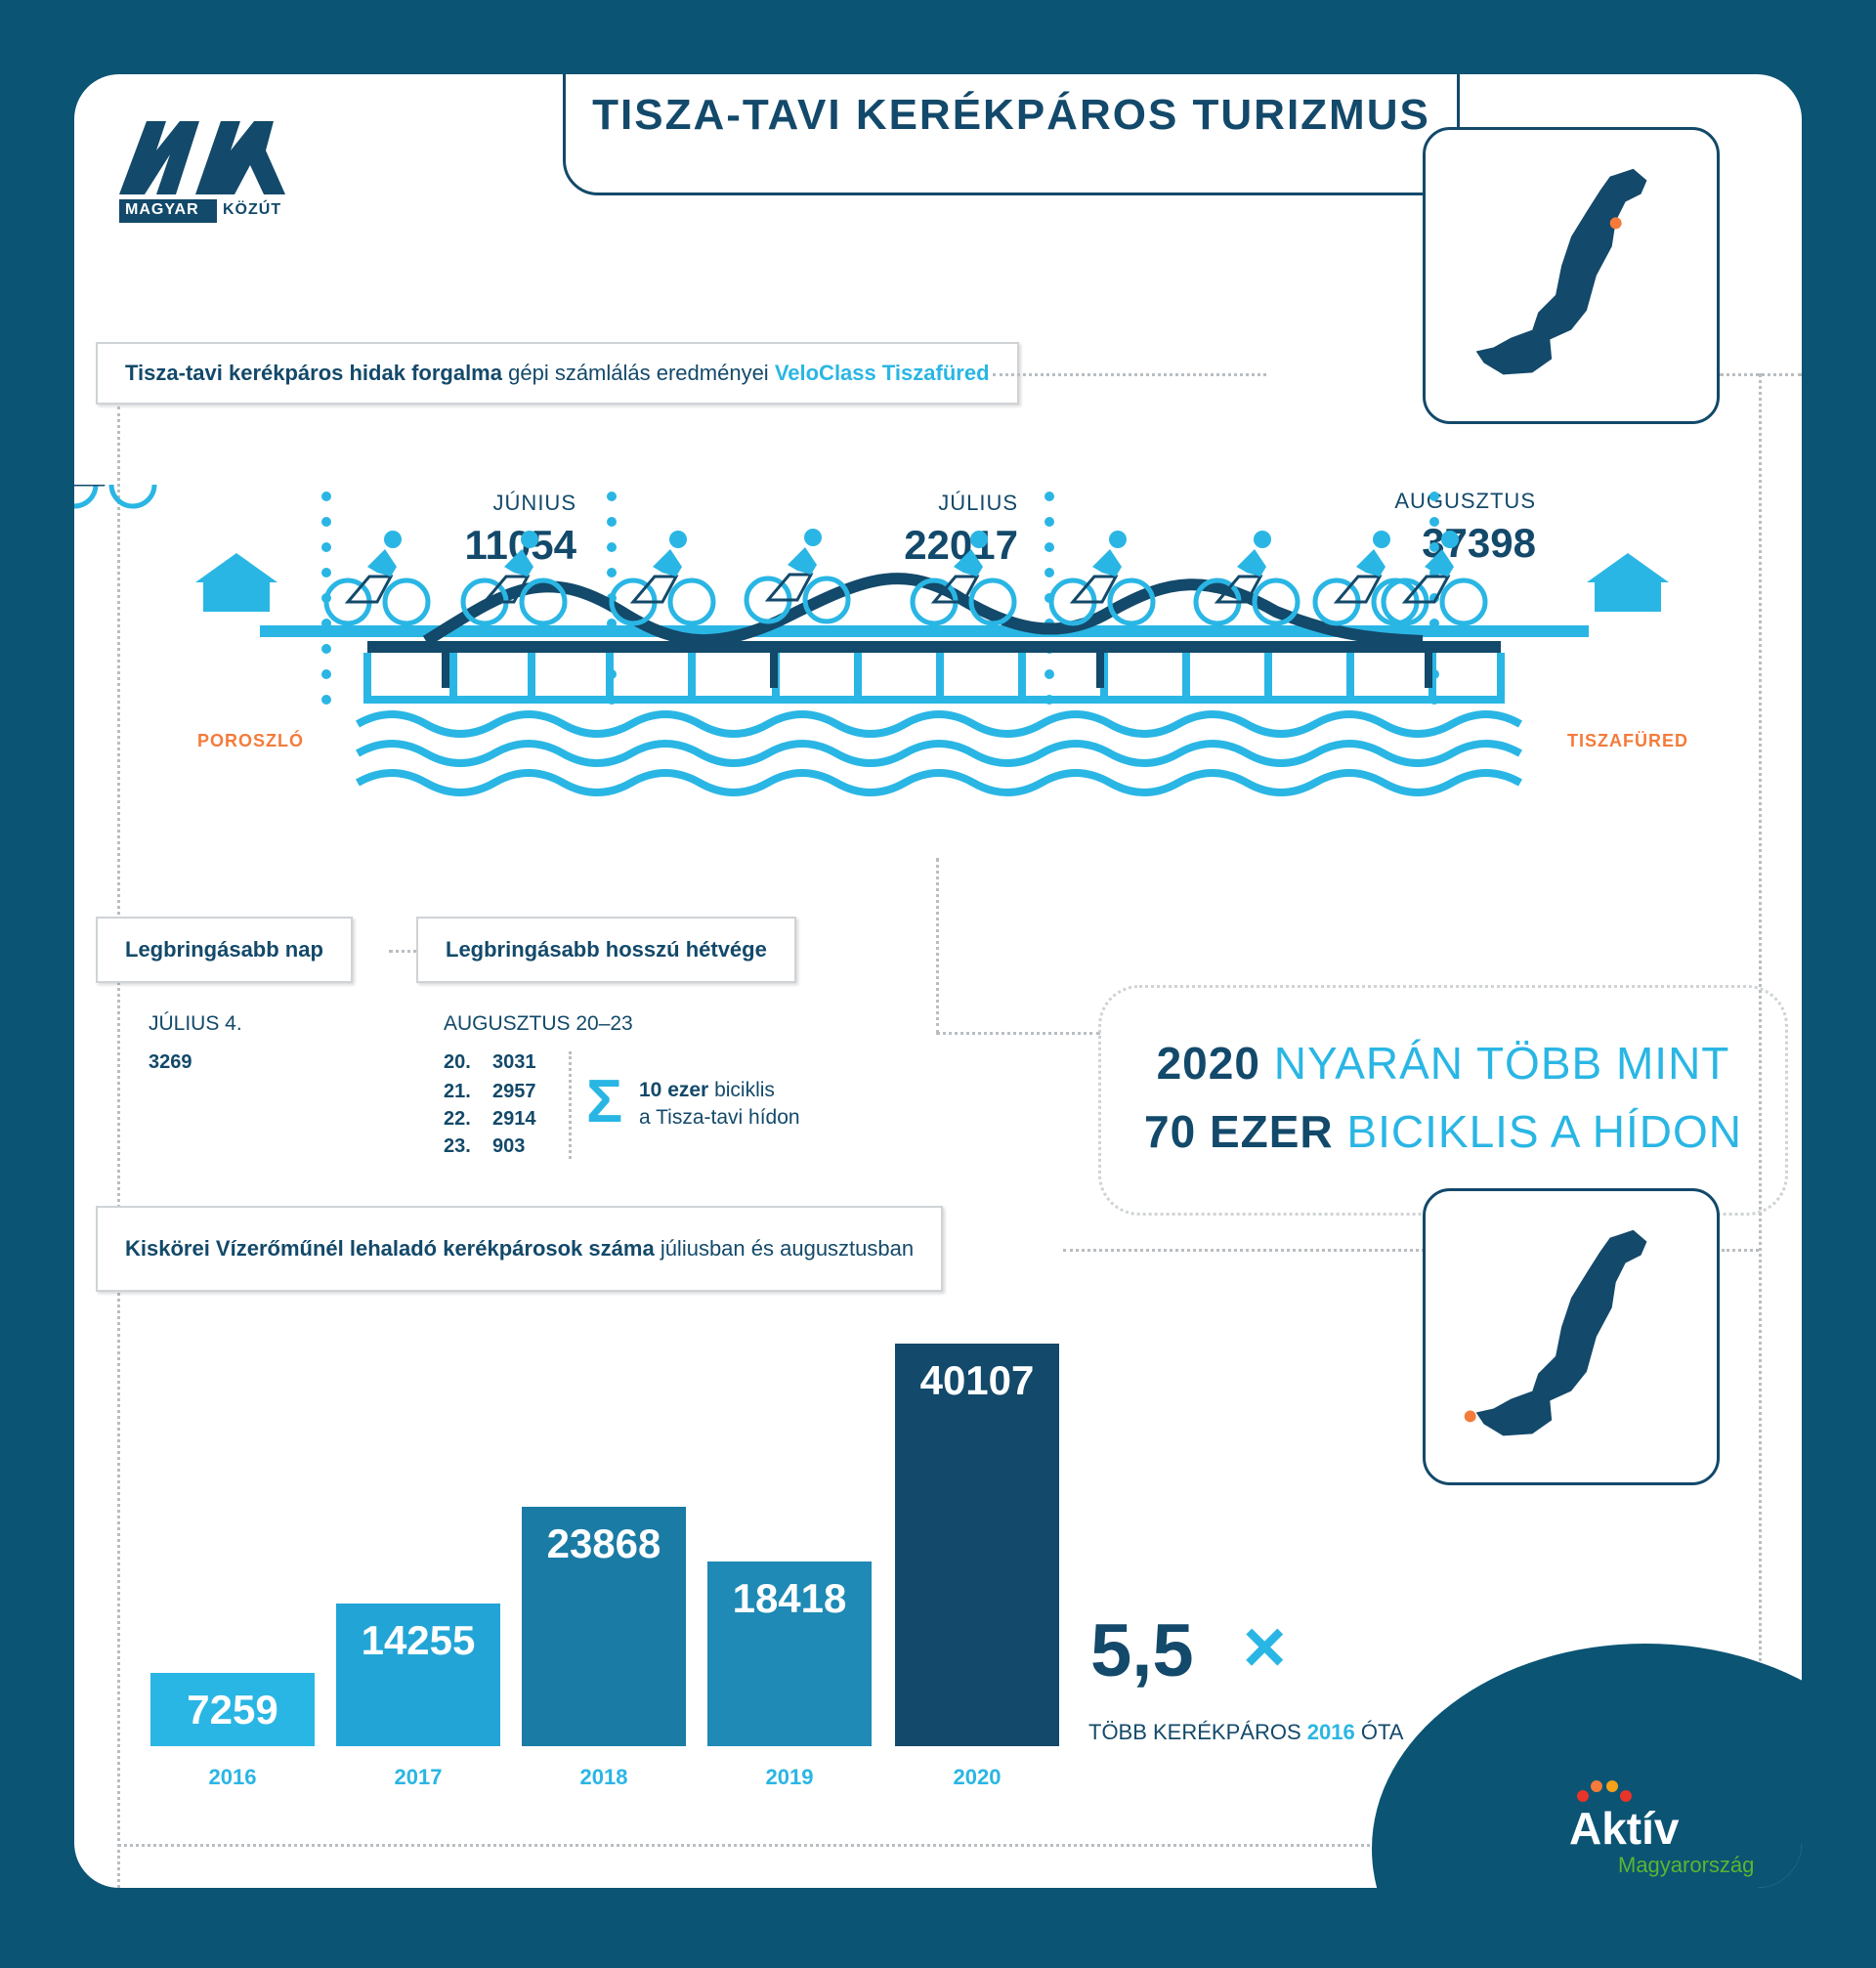 The image size is (1876, 1968). What do you see at coordinates (1011, 115) in the screenshot?
I see `page-title: TISZA-TAVI KERÉKPÁROS TURIZMUS` at bounding box center [1011, 115].